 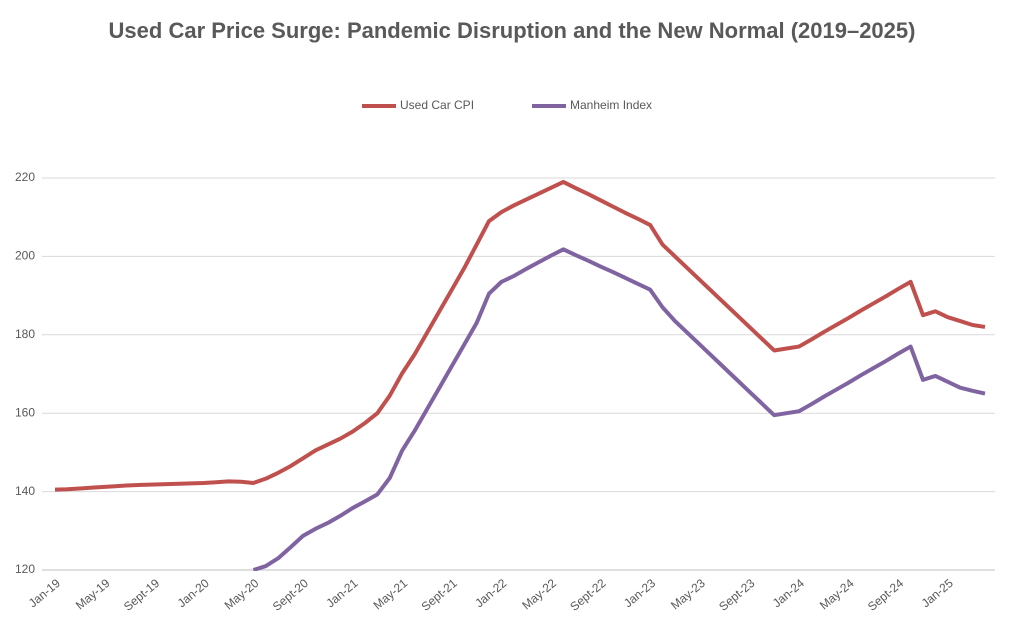 I want to click on x-tick-label: May-20, so click(x=242, y=594).